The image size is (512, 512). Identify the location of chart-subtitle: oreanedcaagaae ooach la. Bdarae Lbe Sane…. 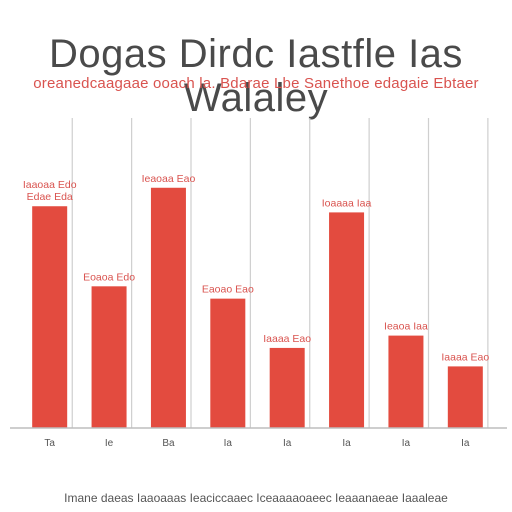
(256, 83).